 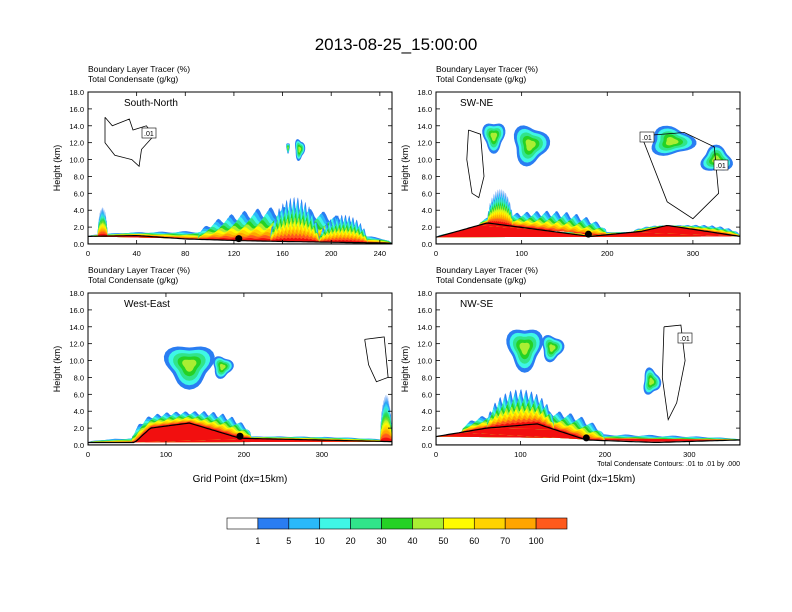 I want to click on colorbar-label: 40, so click(x=412, y=541).